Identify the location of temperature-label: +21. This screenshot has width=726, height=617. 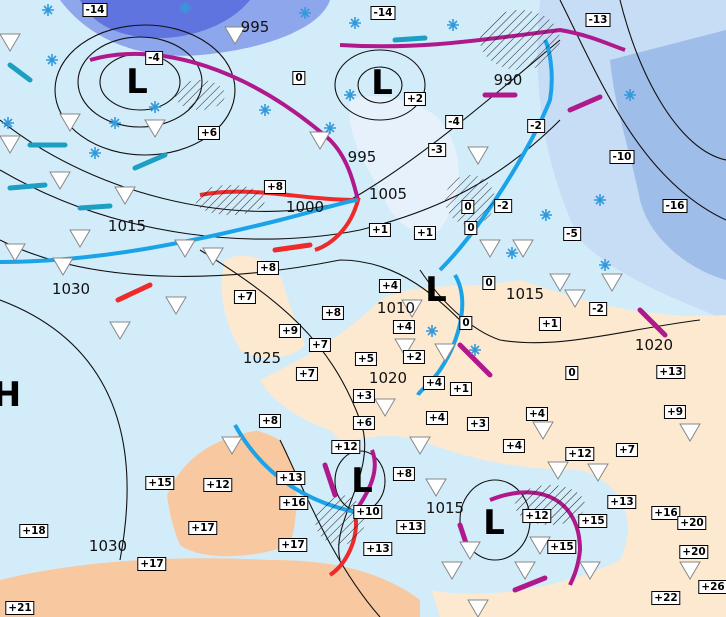
(20, 608).